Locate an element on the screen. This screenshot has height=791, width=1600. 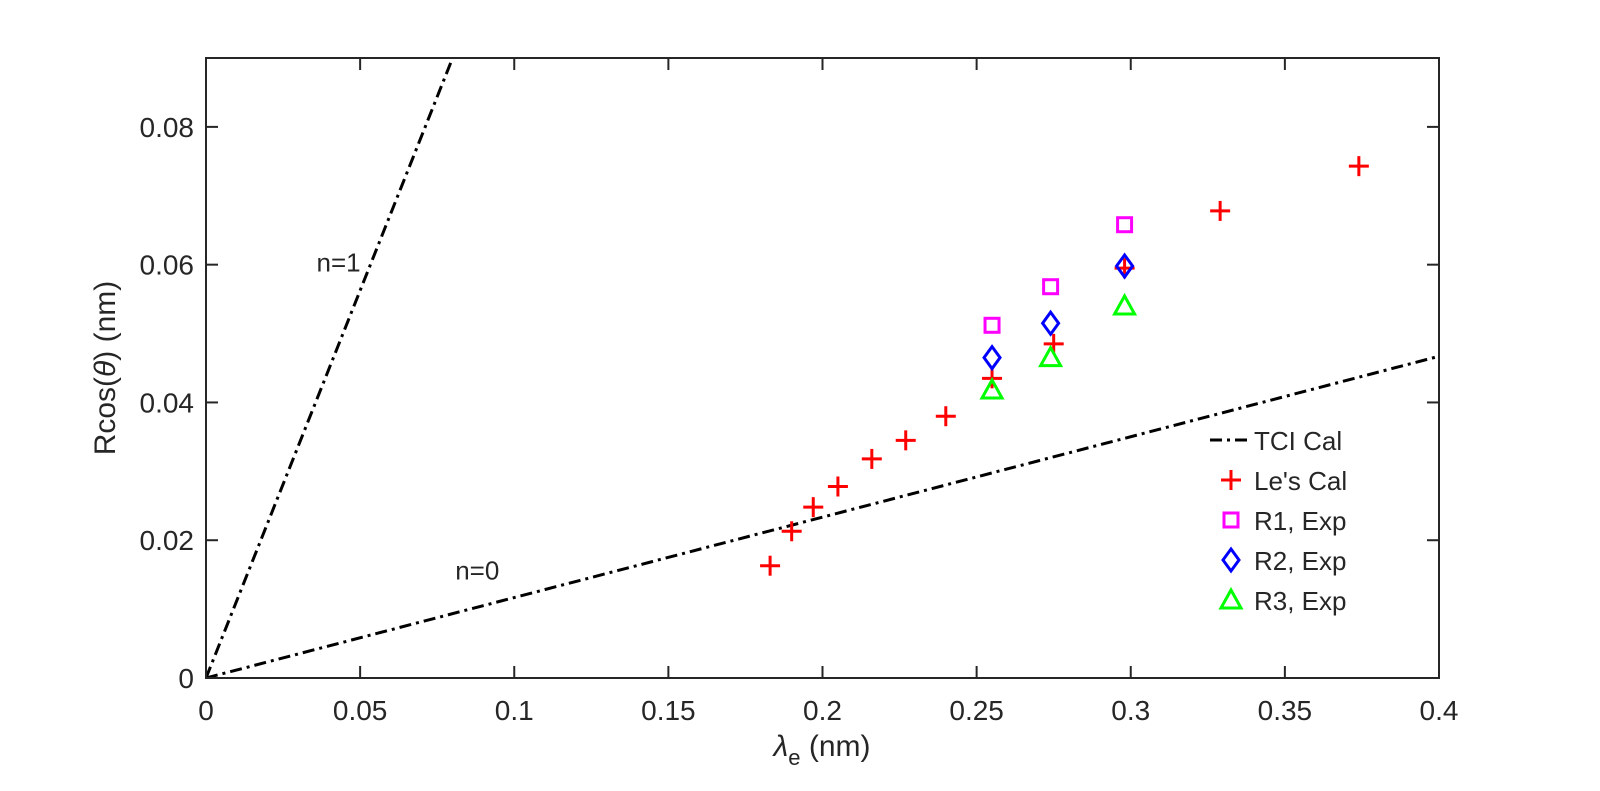
x-tick-label: 0.35 is located at coordinates (1285, 710).